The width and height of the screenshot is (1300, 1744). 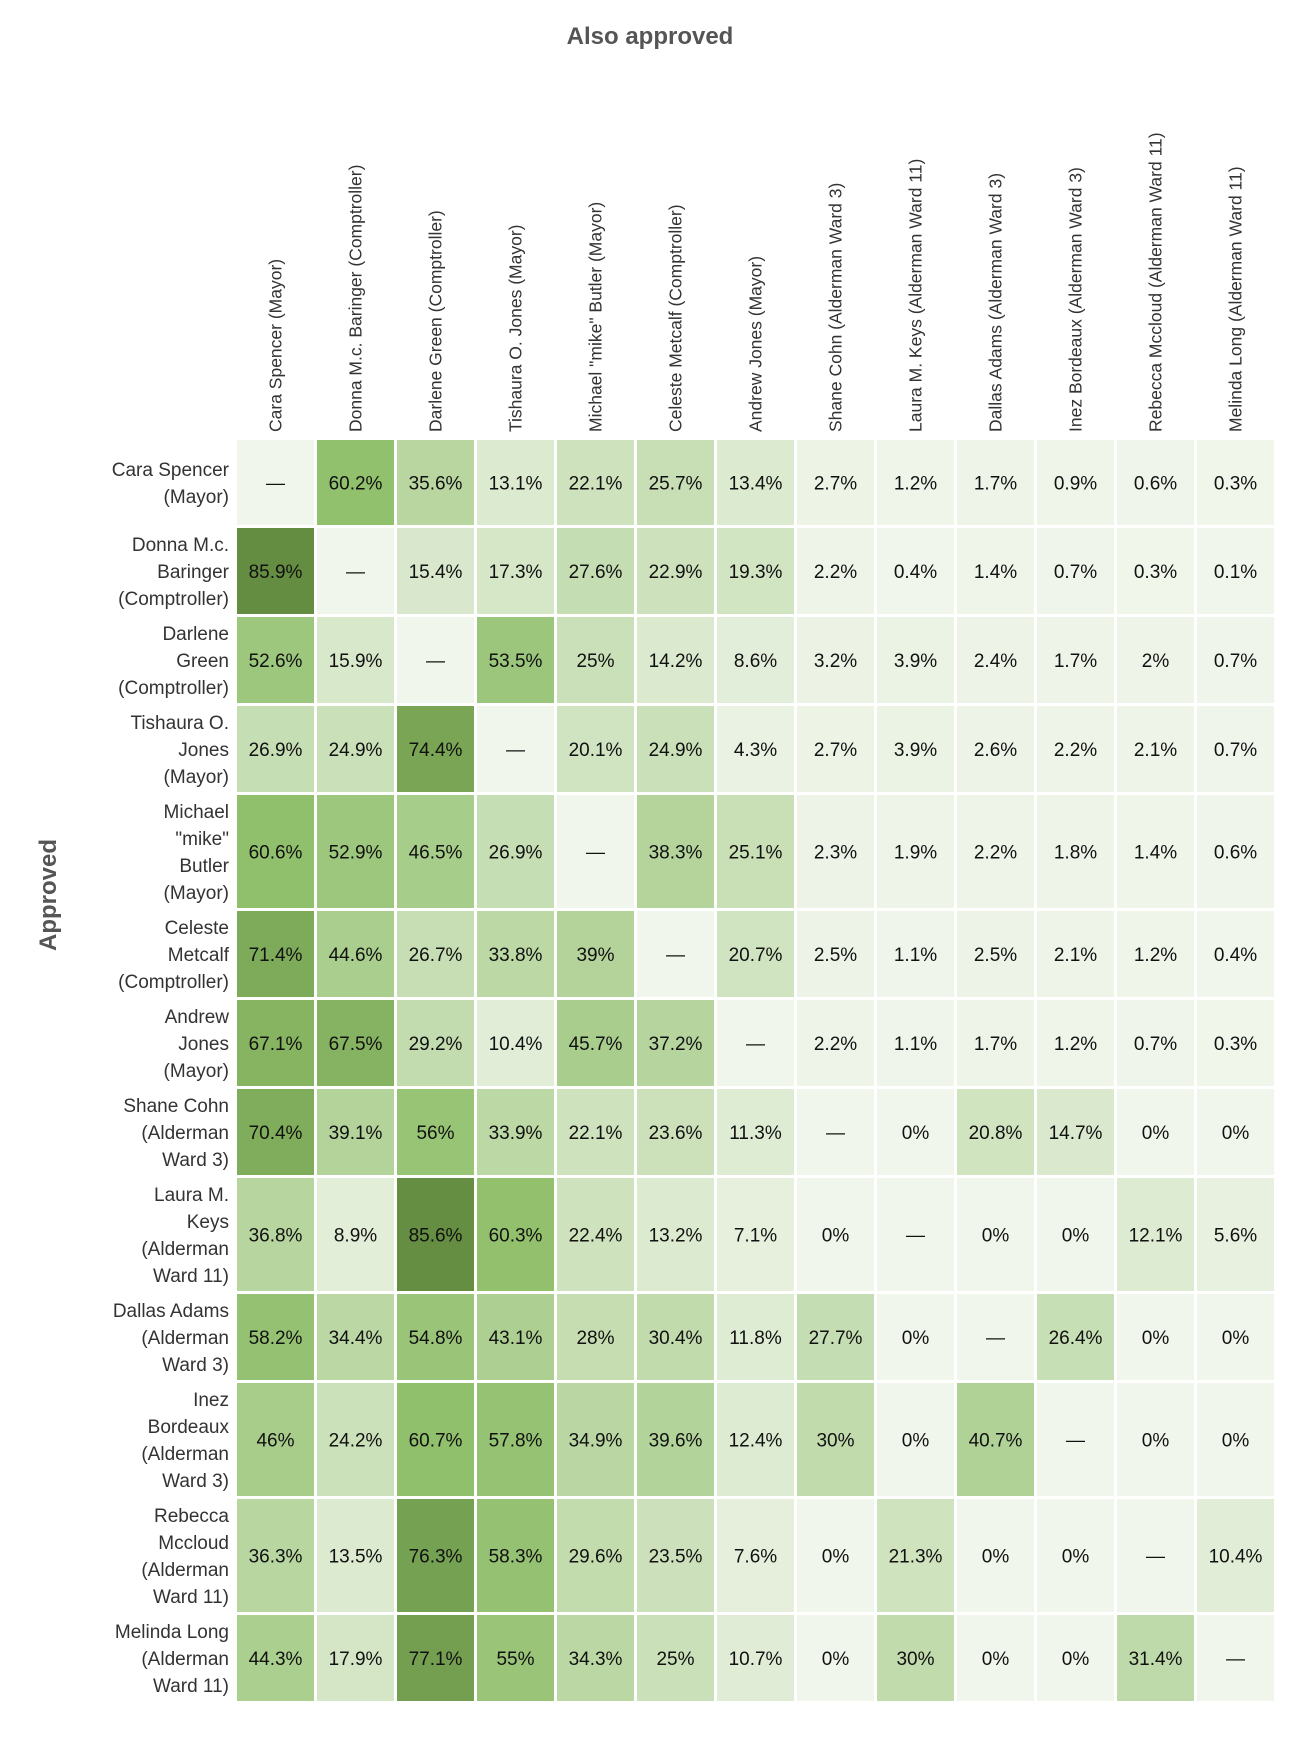 I want to click on column-label: Andrew Jones (Mayor), so click(x=756, y=344).